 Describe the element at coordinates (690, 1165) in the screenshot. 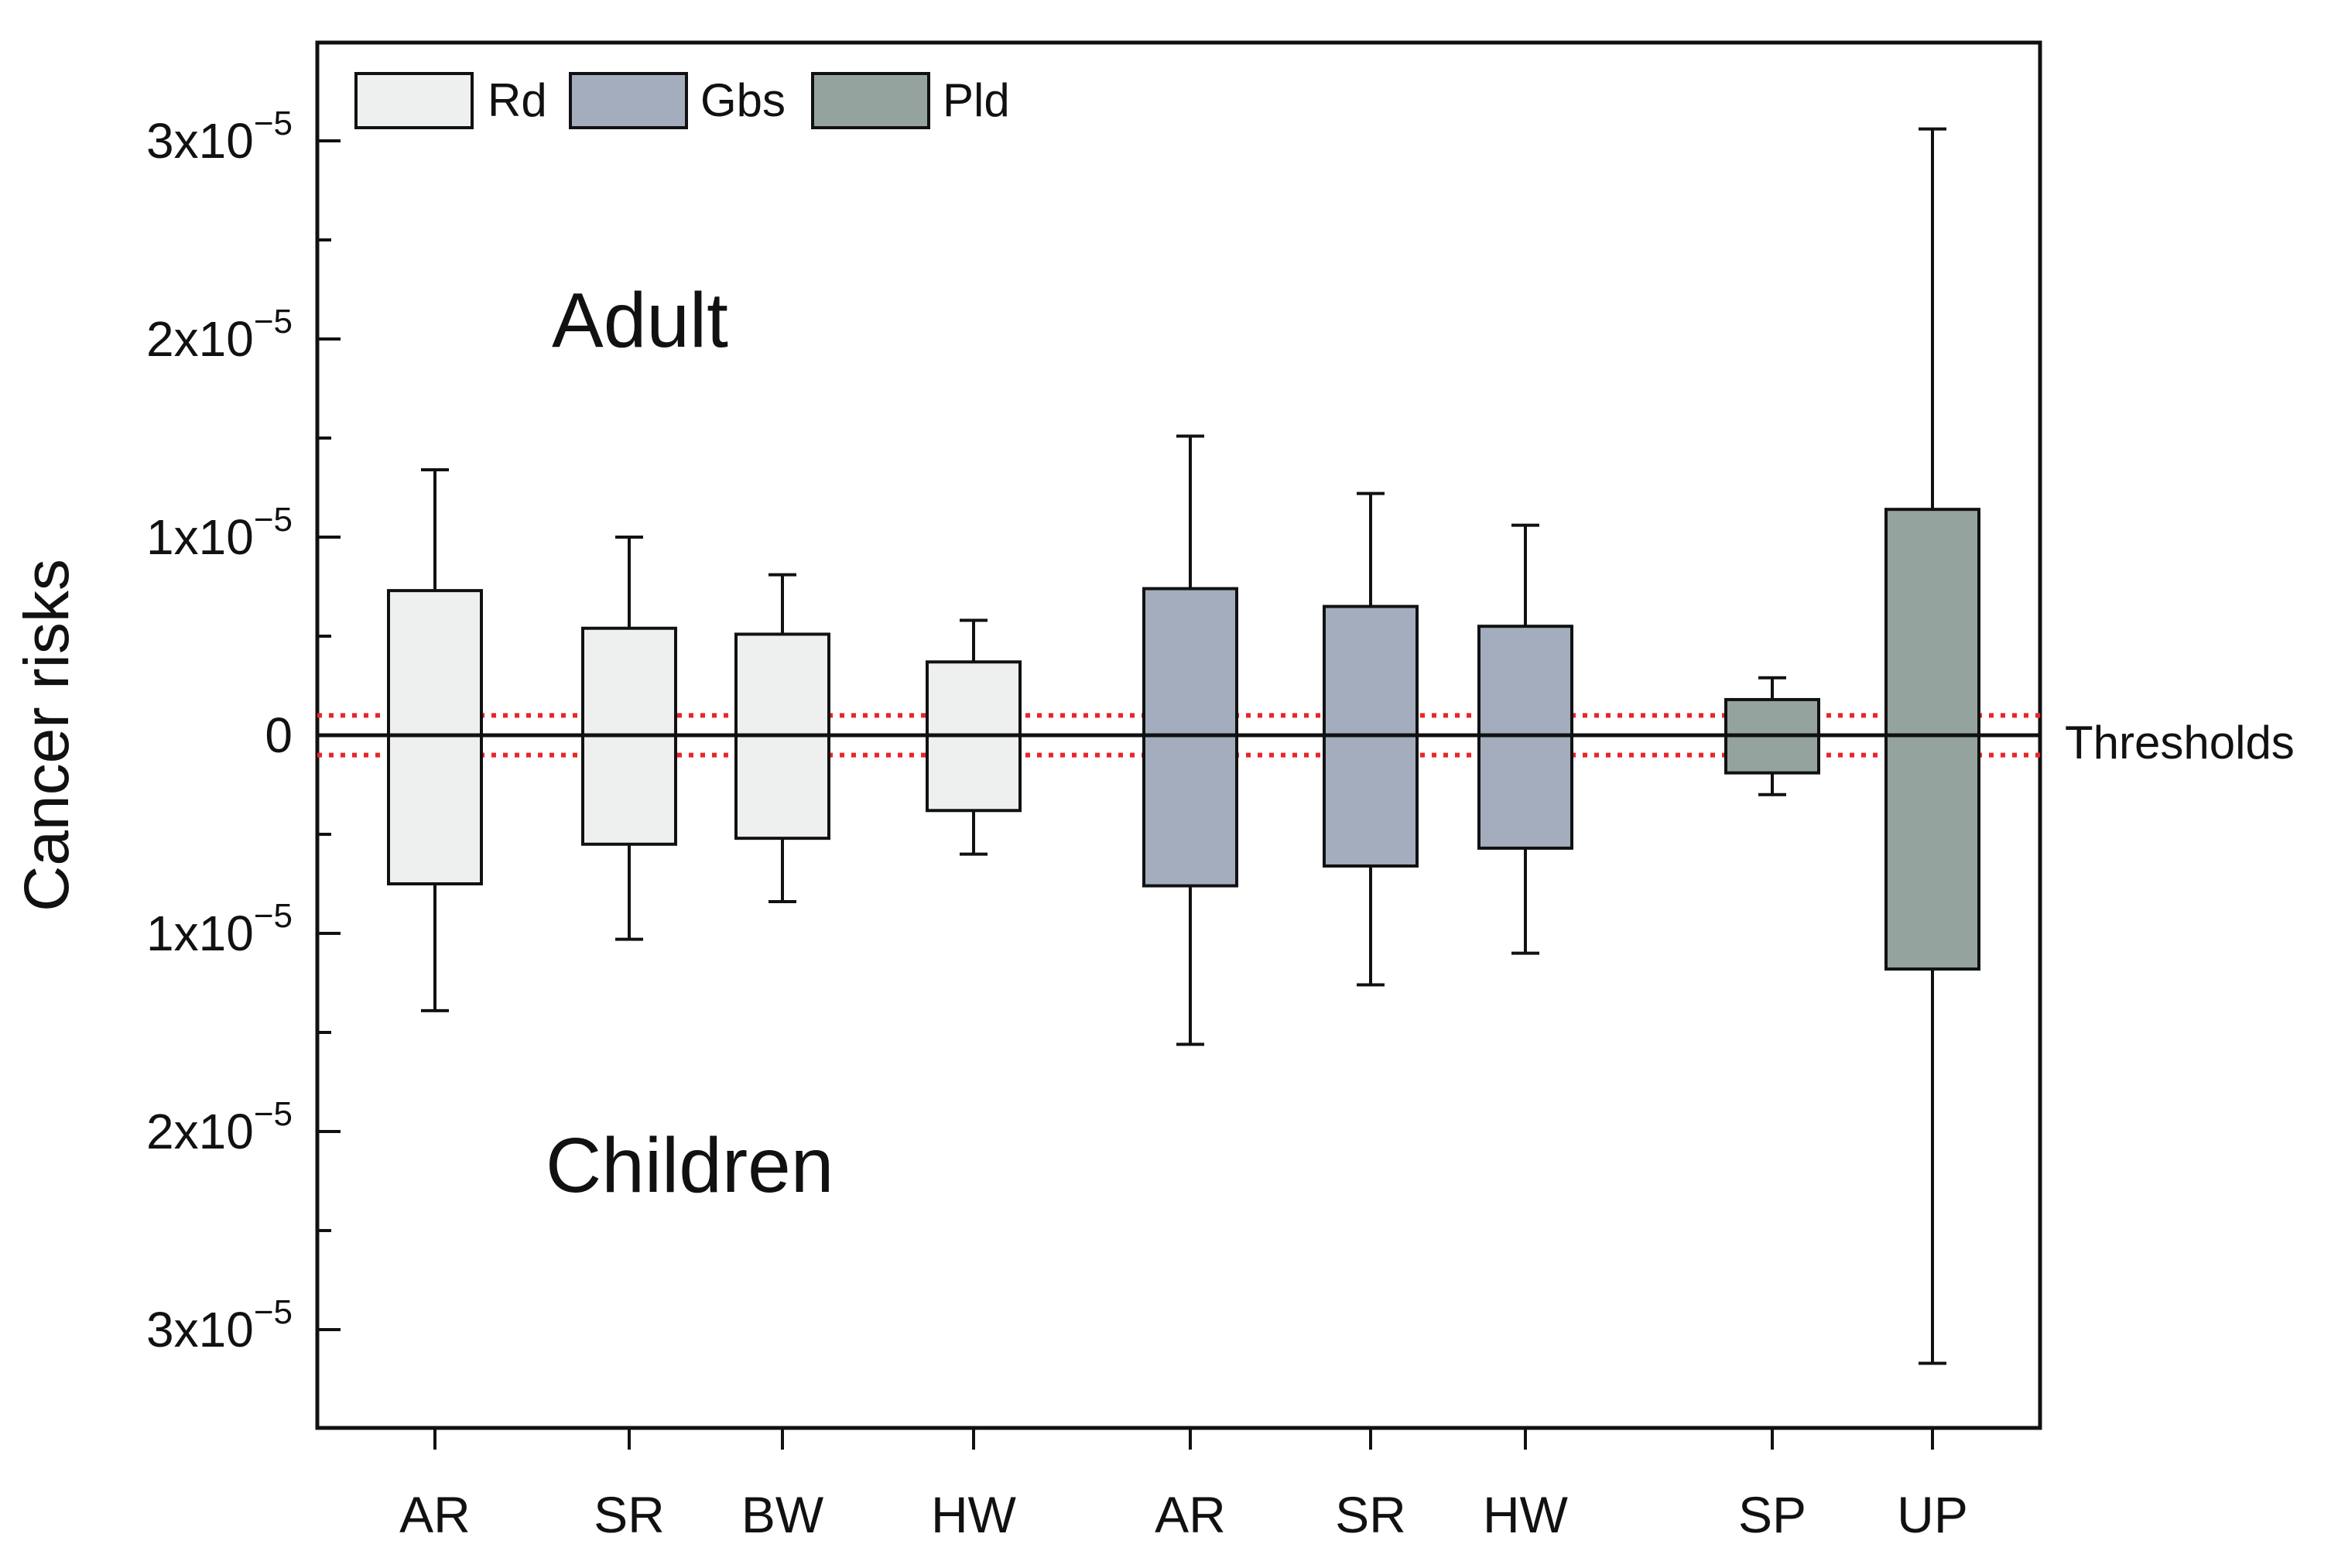

I see `children-group-label: Children` at that location.